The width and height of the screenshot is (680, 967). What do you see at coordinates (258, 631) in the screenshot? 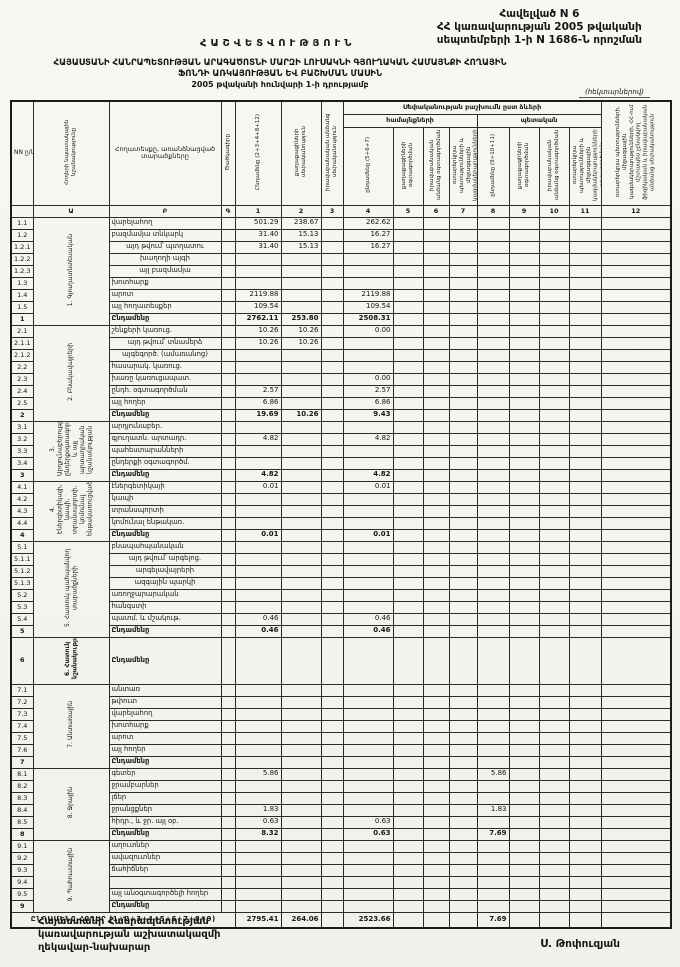
I see `value-cell-c1: 0.46` at bounding box center [258, 631].